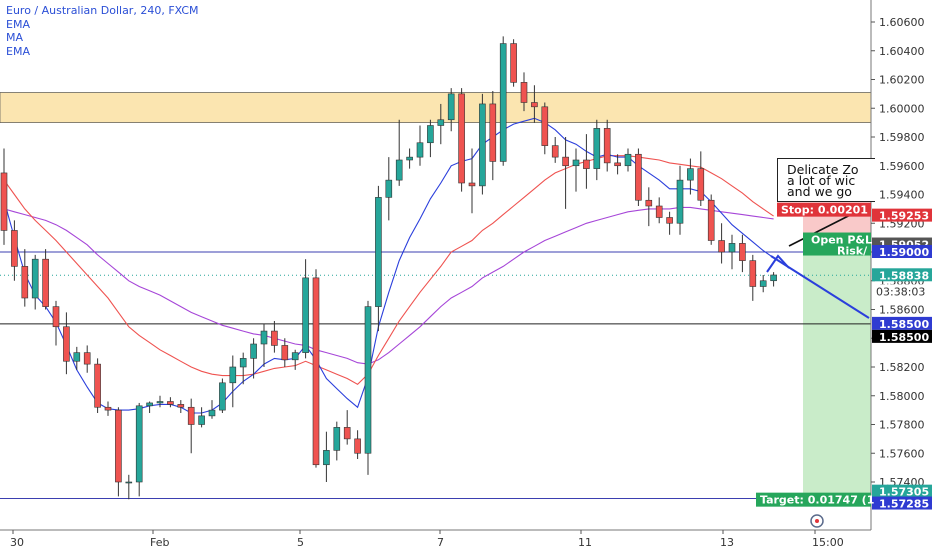 Image resolution: width=932 pixels, height=550 pixels. I want to click on legend-ma: MA, so click(15, 37).